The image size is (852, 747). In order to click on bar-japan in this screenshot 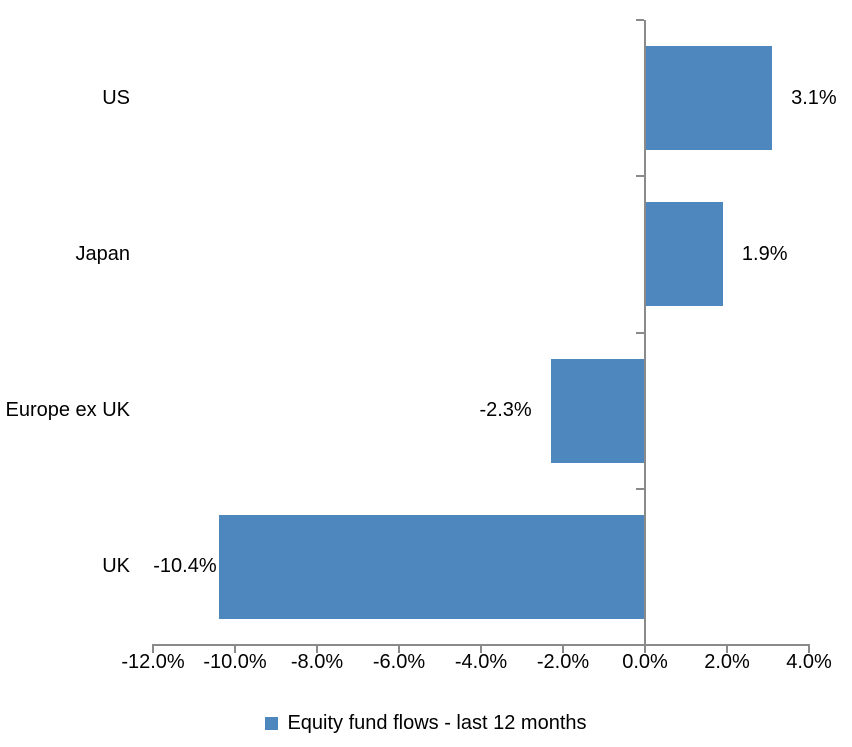, I will do `click(684, 254)`.